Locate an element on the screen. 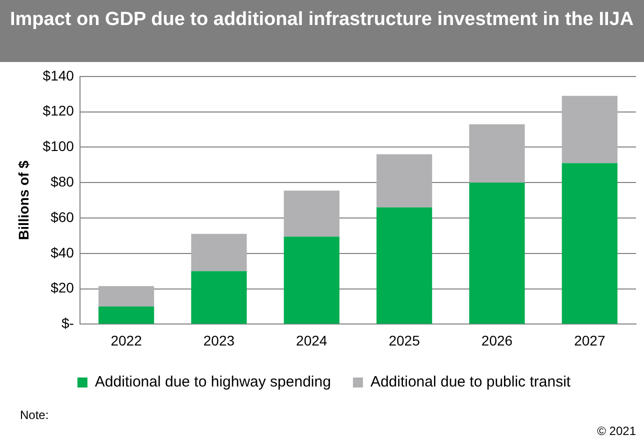 The image size is (644, 441). y-tick-label: $80 is located at coordinates (62, 181).